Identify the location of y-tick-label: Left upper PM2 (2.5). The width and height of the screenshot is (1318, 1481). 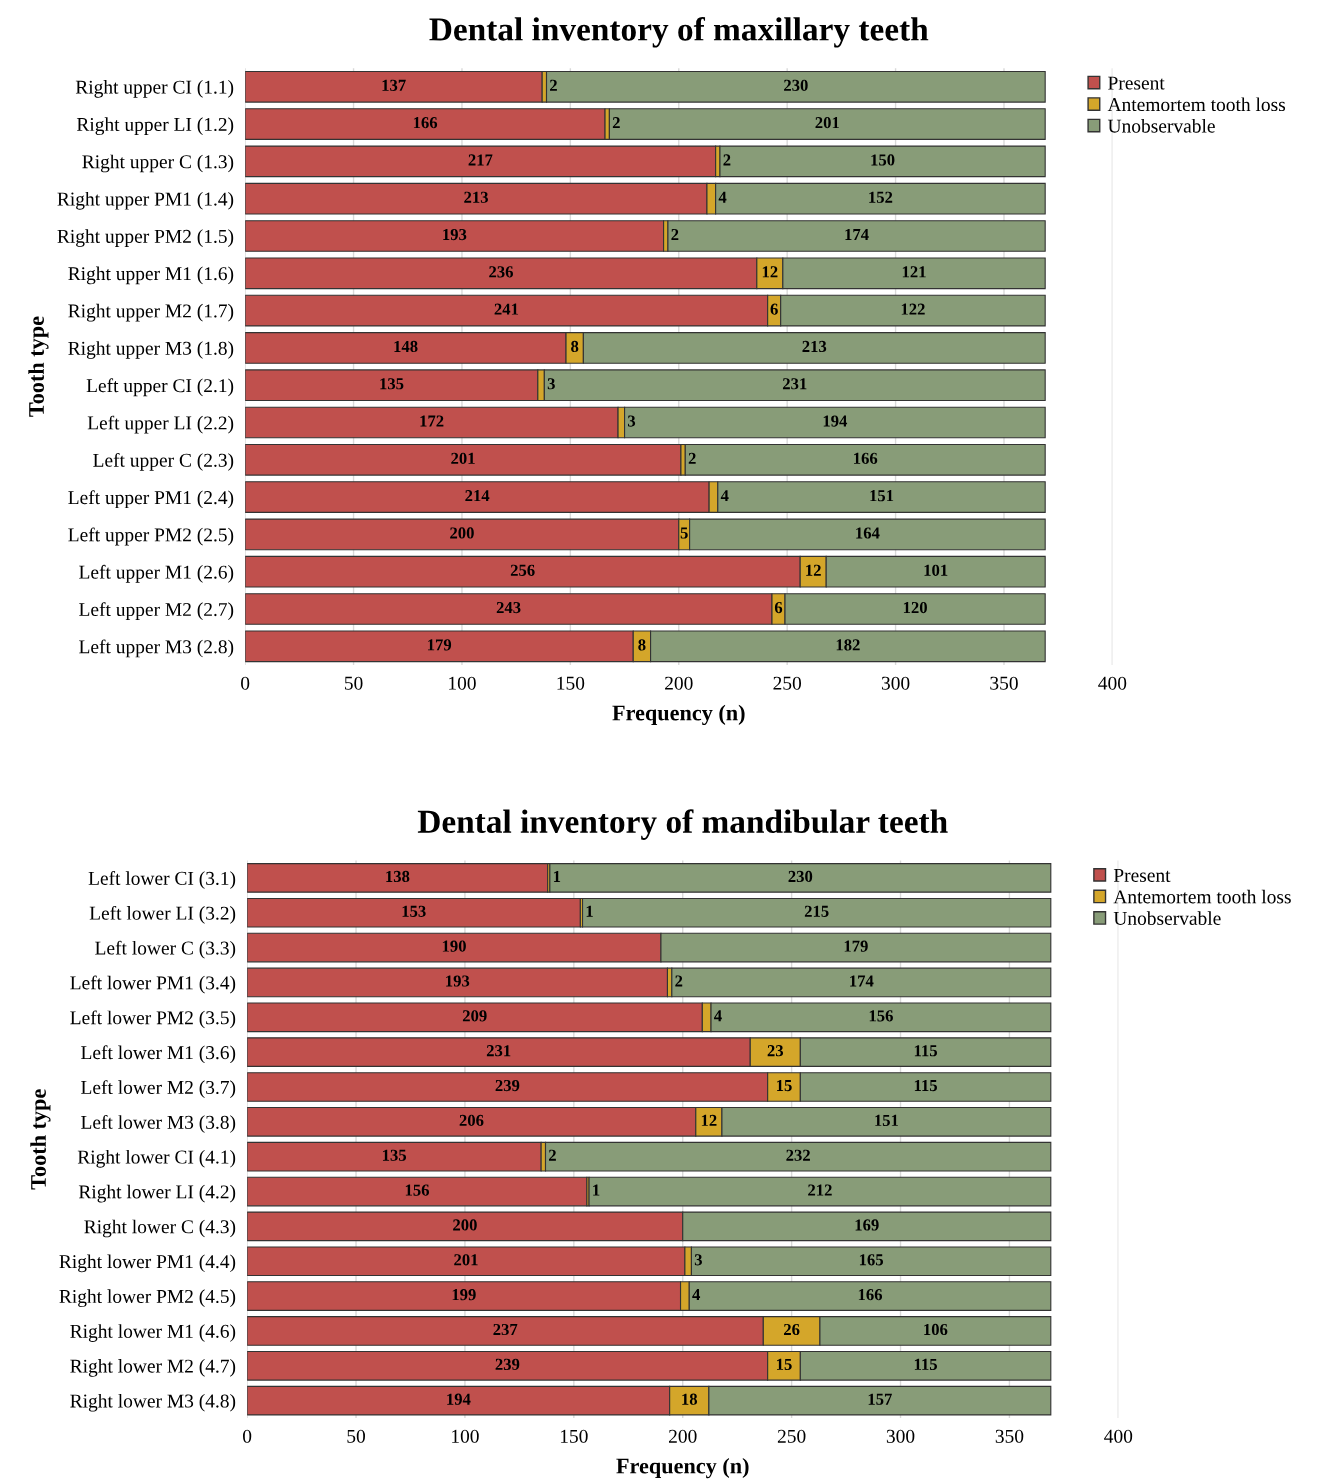
(151, 536).